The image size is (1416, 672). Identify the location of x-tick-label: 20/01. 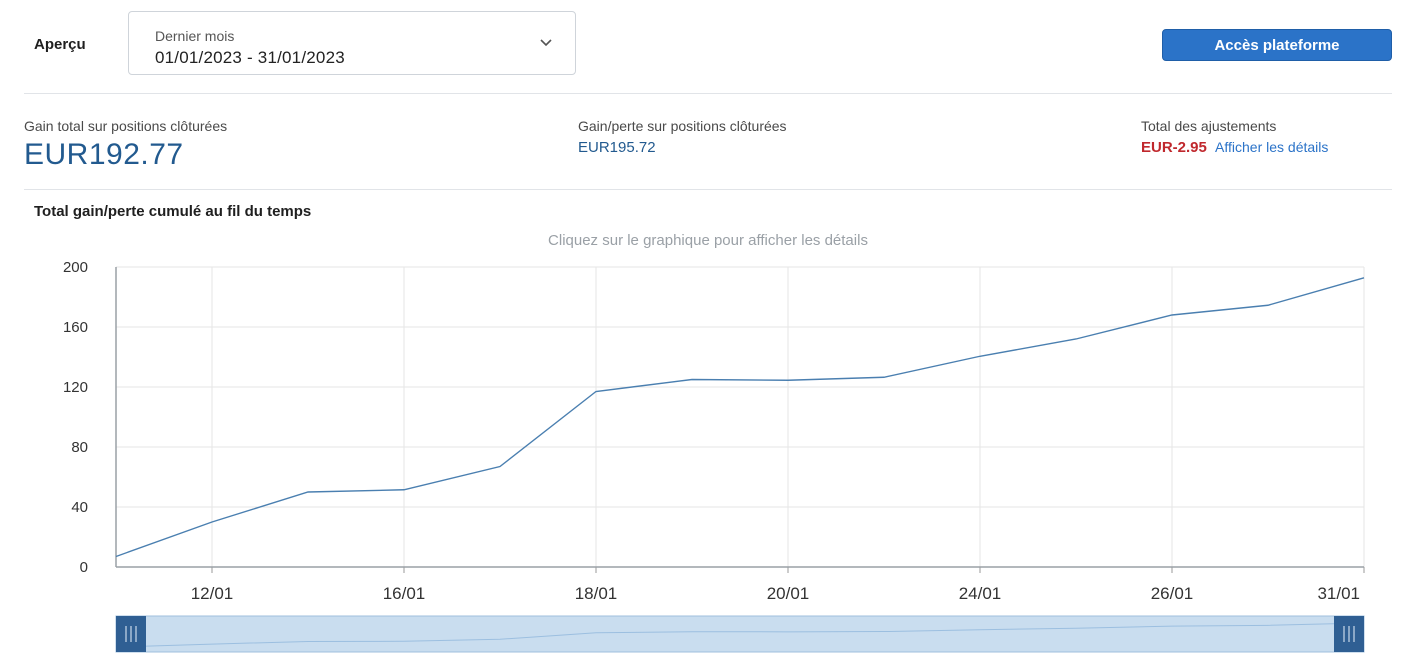
(788, 593).